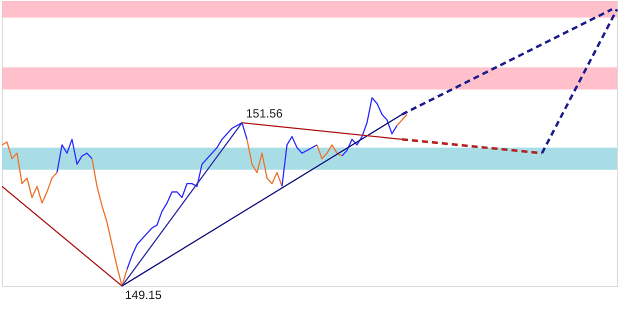 This screenshot has width=620, height=323. I want to click on annotation: 151.56, so click(265, 113).